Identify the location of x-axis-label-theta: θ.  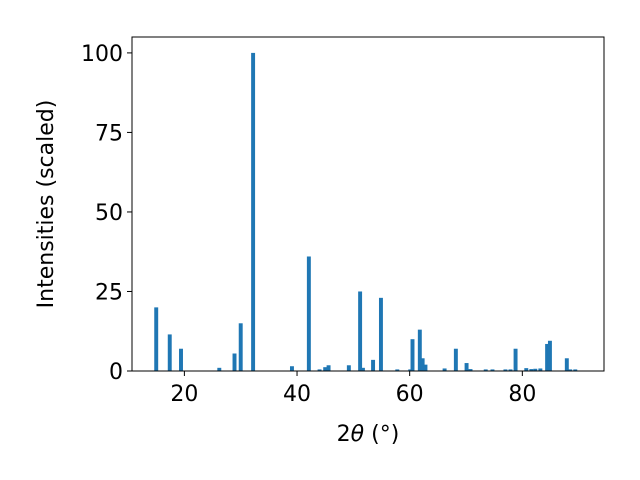
(358, 434).